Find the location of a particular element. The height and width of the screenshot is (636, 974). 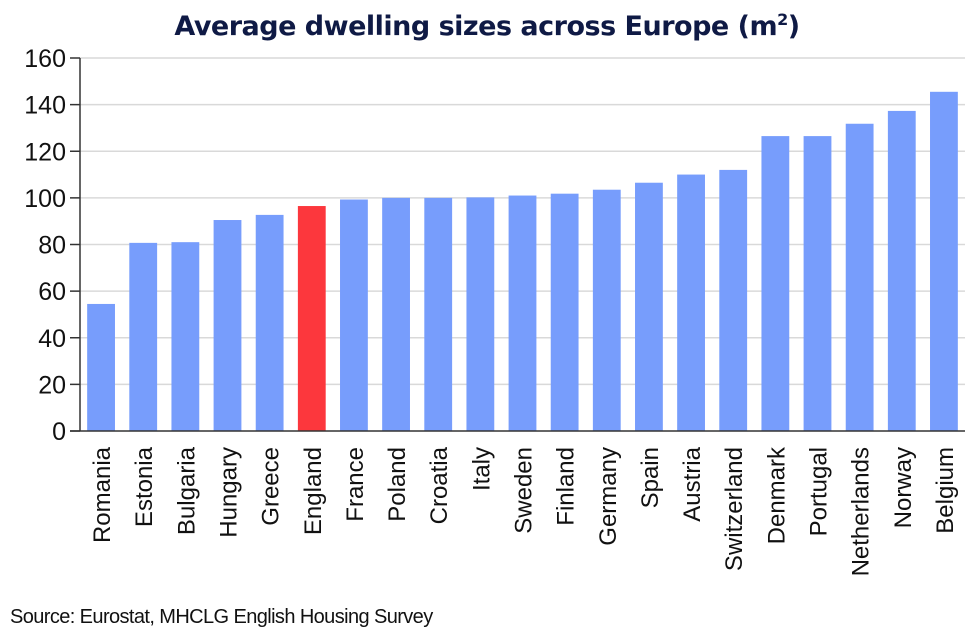

bar-denmark is located at coordinates (775, 284).